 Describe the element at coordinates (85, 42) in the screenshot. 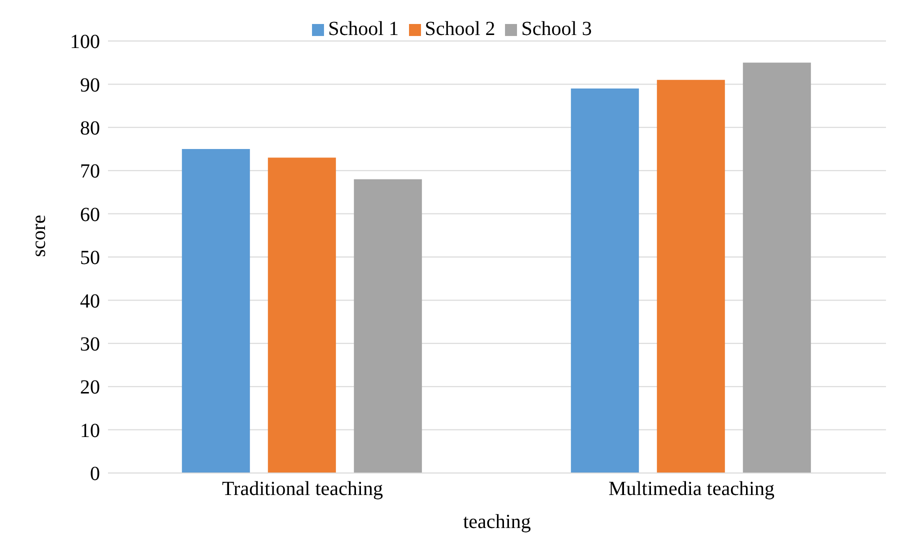

I see `y-tick-label: 100` at that location.